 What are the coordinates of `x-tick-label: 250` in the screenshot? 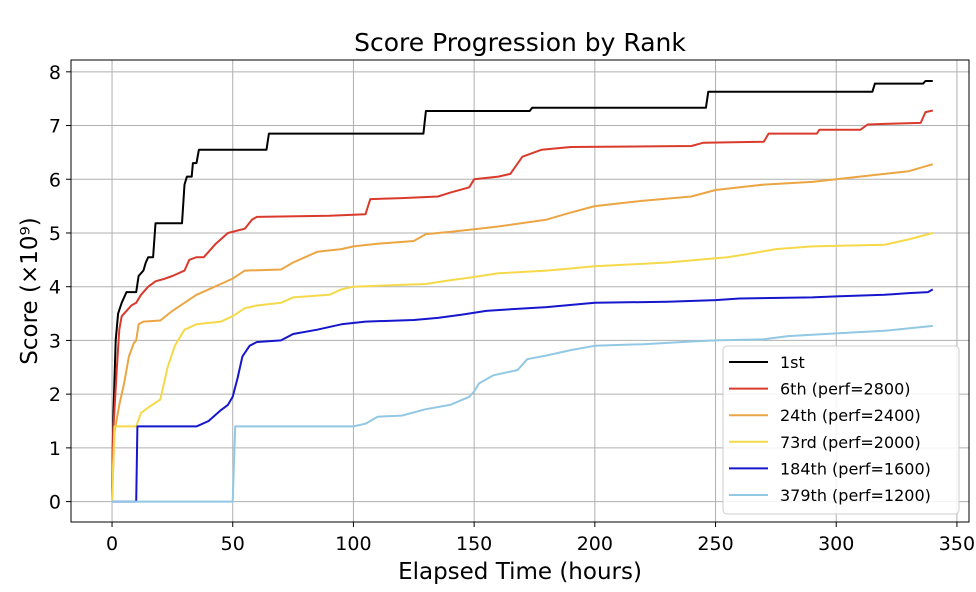 It's located at (715, 544).